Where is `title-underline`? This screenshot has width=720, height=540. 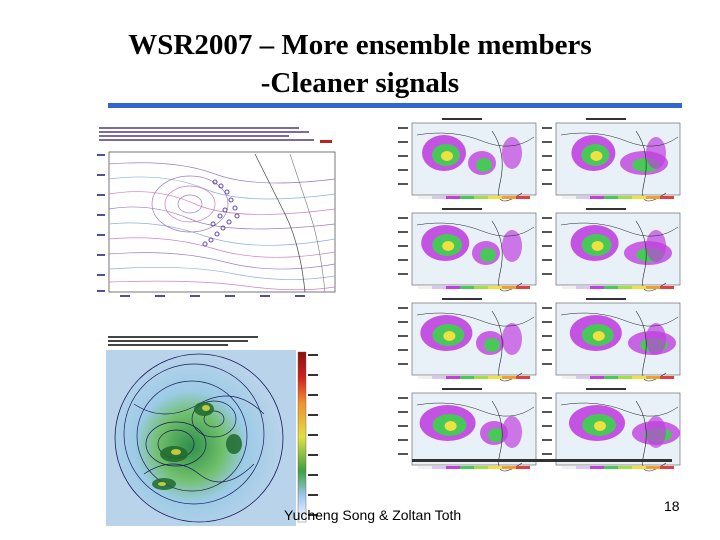
title-underline is located at coordinates (395, 105).